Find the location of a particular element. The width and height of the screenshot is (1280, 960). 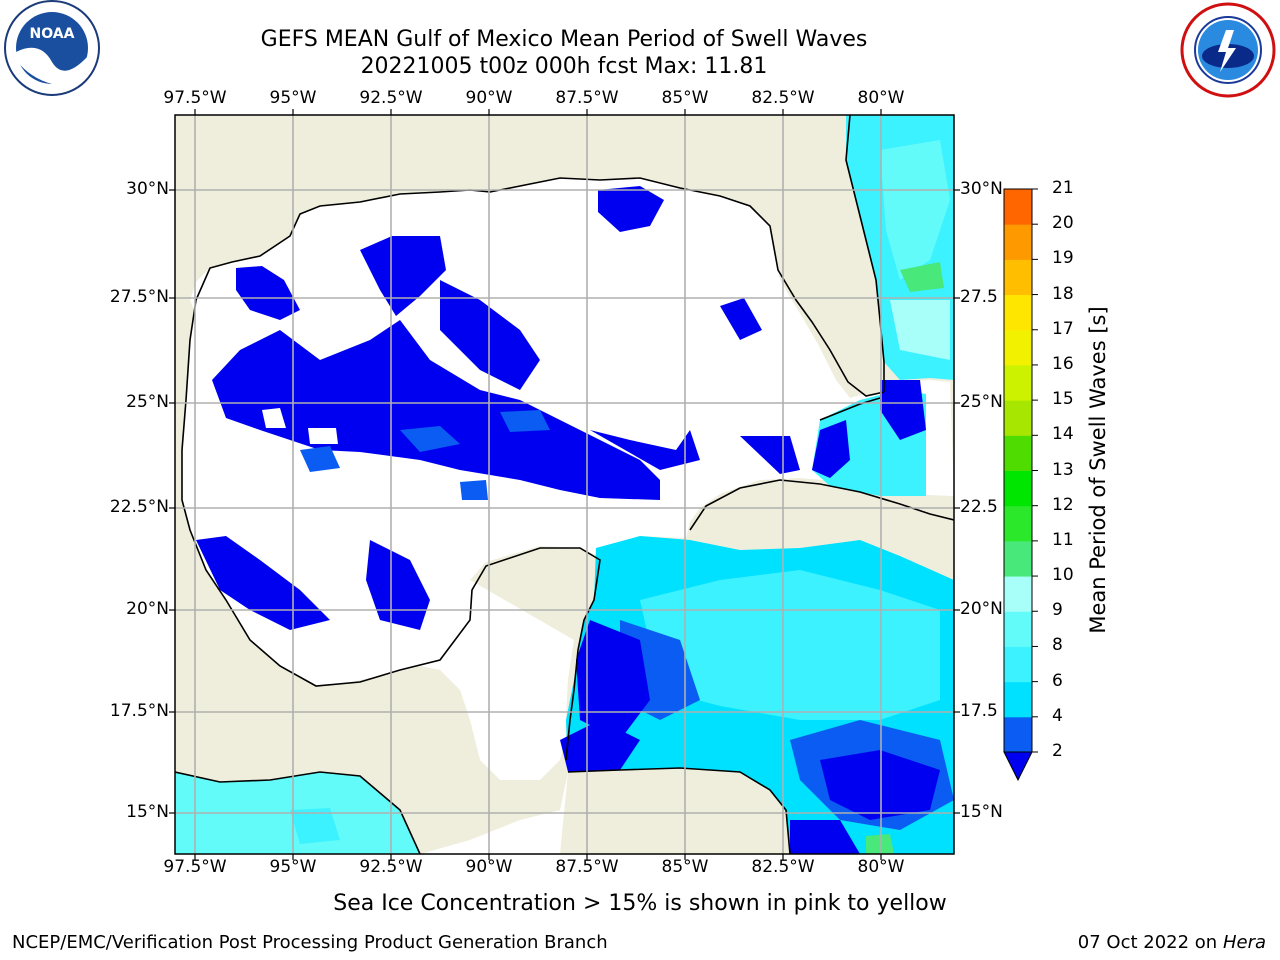

colorbar-tick-label: 8 is located at coordinates (1057, 645).